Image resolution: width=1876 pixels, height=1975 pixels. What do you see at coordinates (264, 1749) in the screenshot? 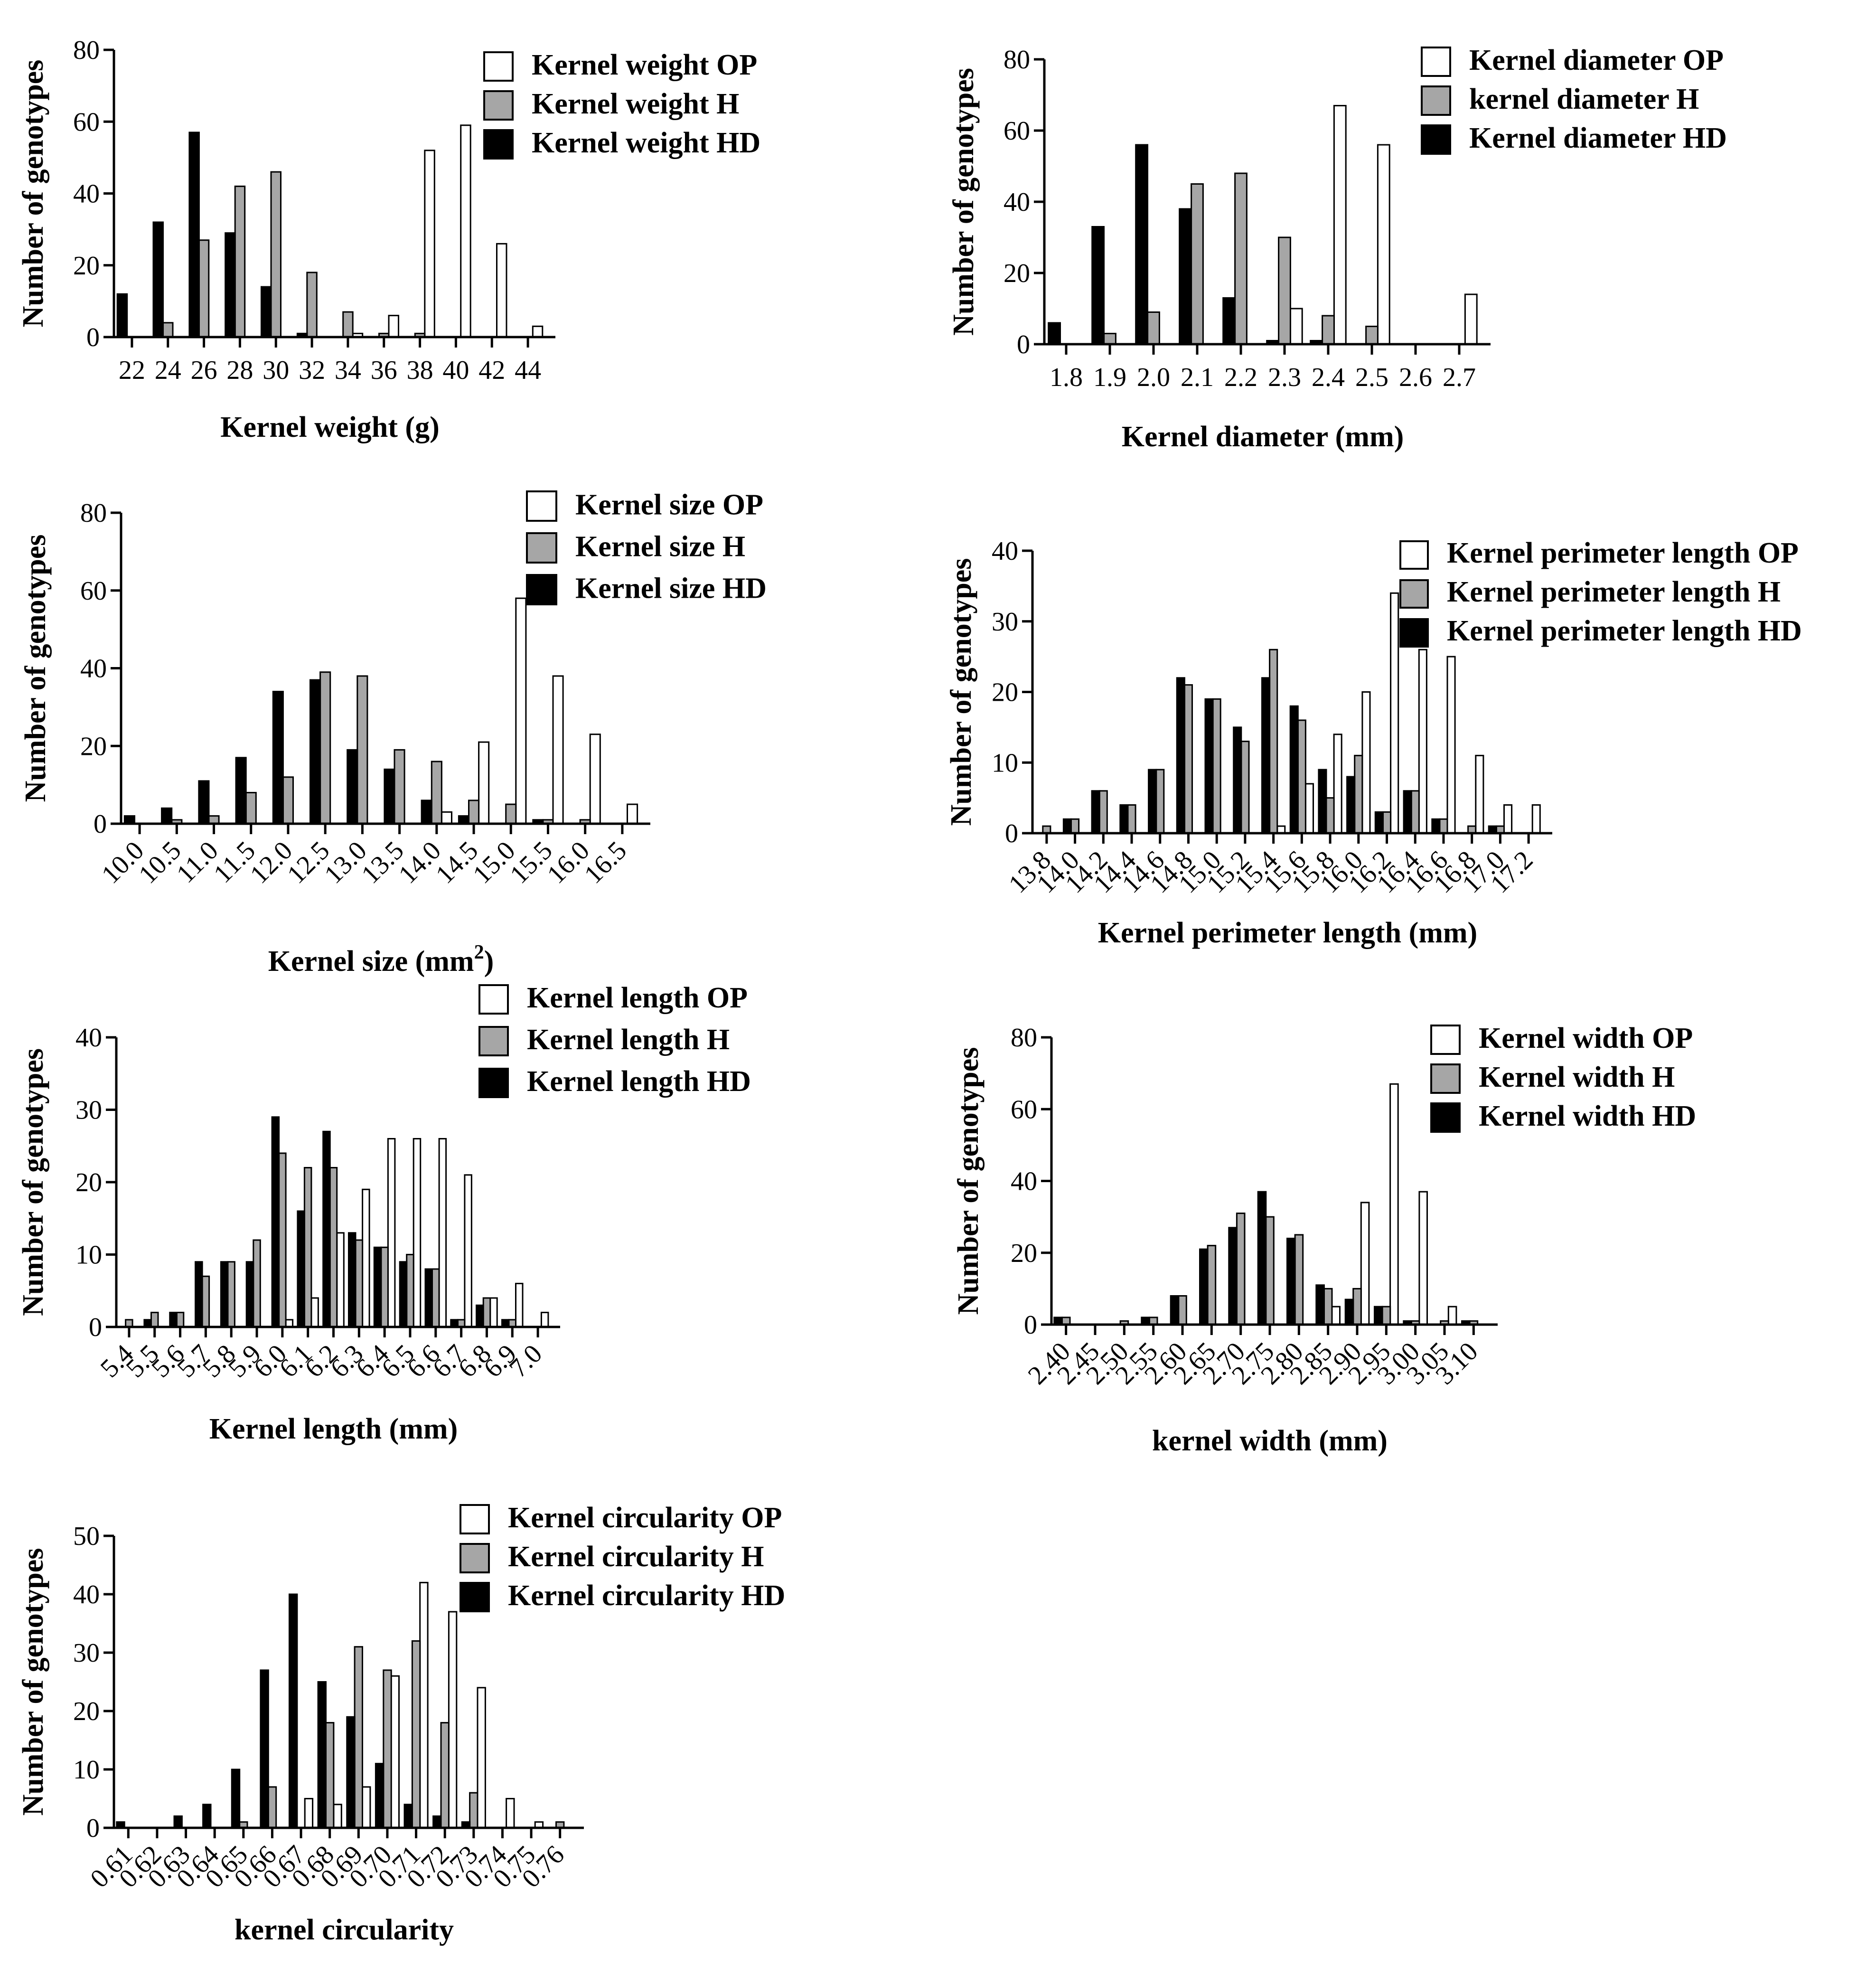
I see `kernel-circularity-bar-hd-0.66` at bounding box center [264, 1749].